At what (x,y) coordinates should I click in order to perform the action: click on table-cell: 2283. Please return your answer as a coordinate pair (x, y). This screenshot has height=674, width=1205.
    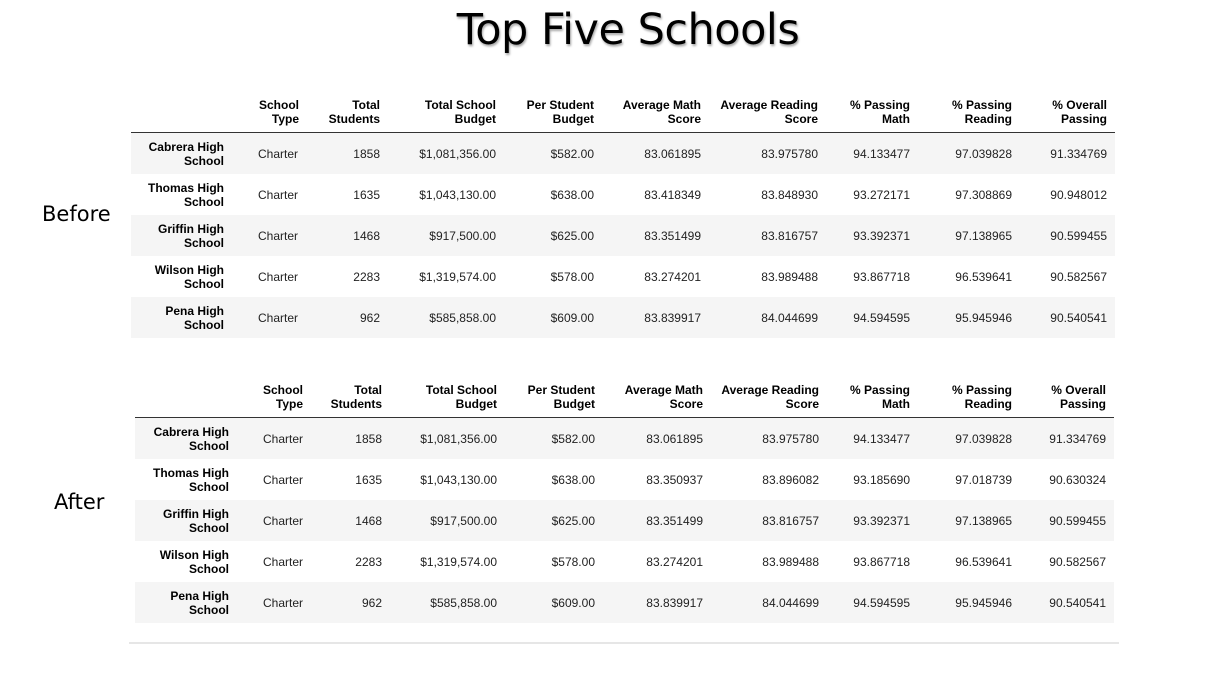
    Looking at the image, I should click on (347, 276).